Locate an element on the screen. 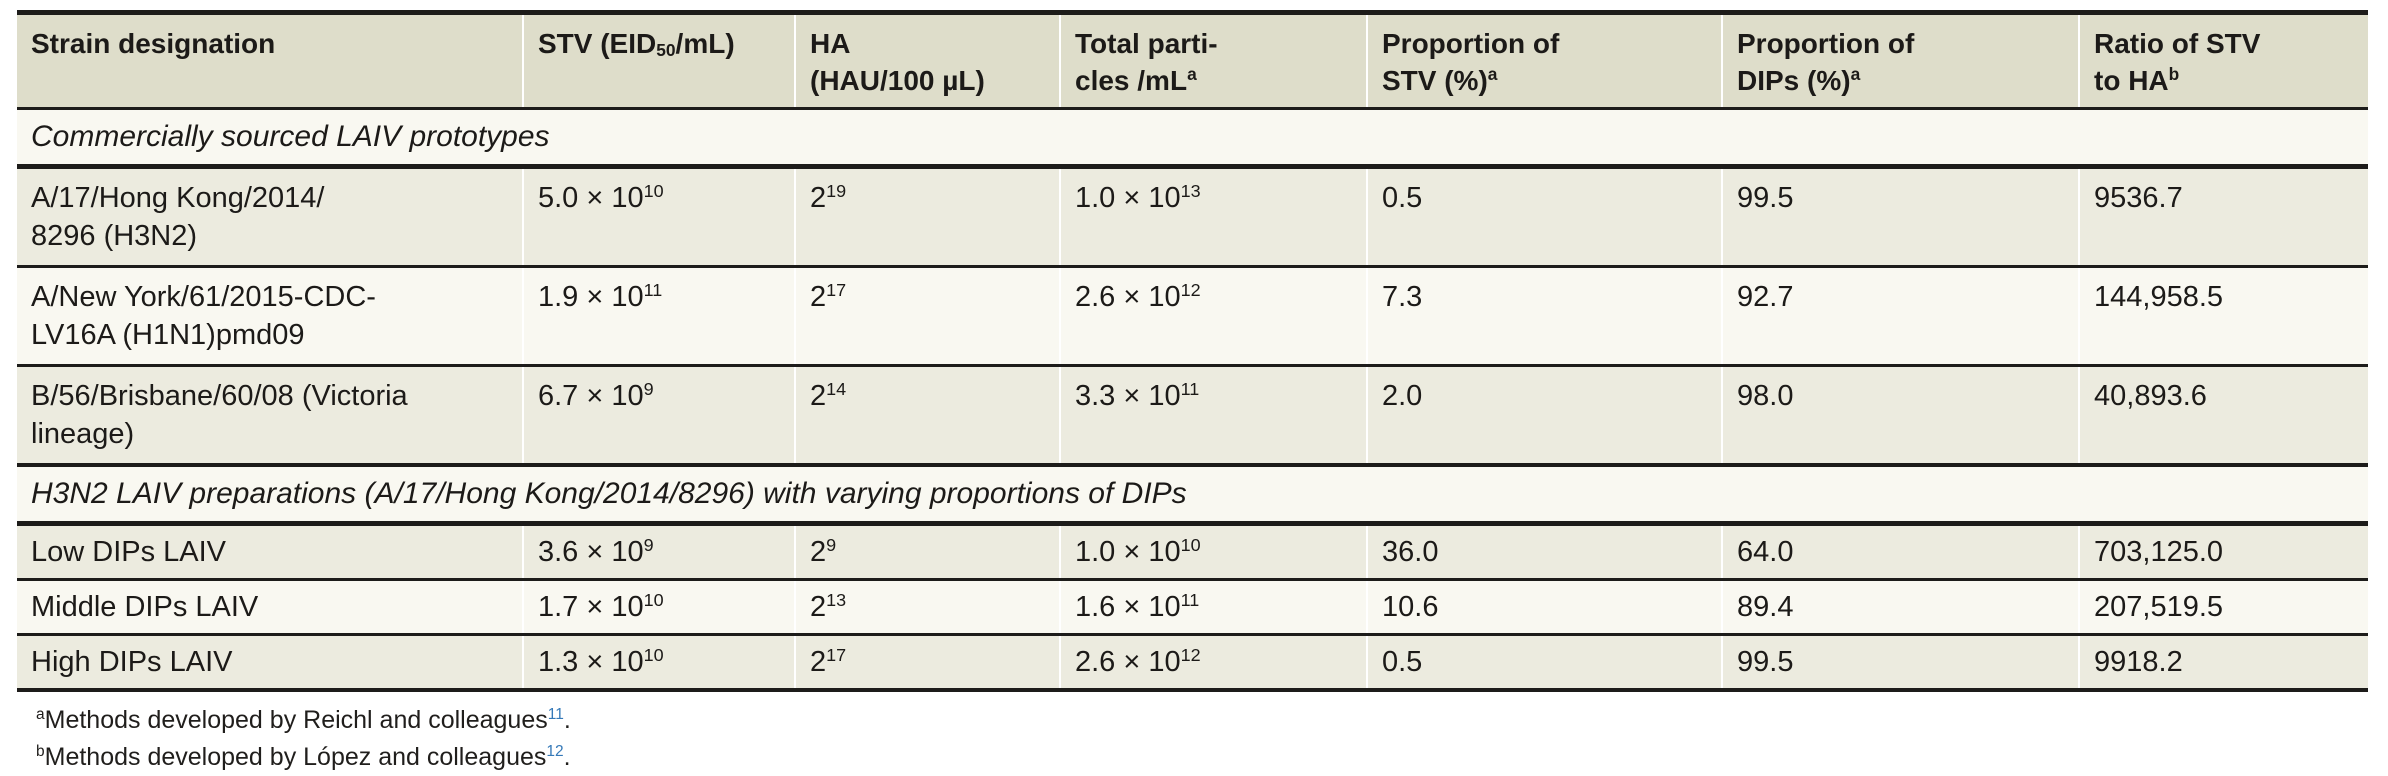 The height and width of the screenshot is (776, 2388). cell-stv: 6.7 × 10⁹ is located at coordinates (658, 415).